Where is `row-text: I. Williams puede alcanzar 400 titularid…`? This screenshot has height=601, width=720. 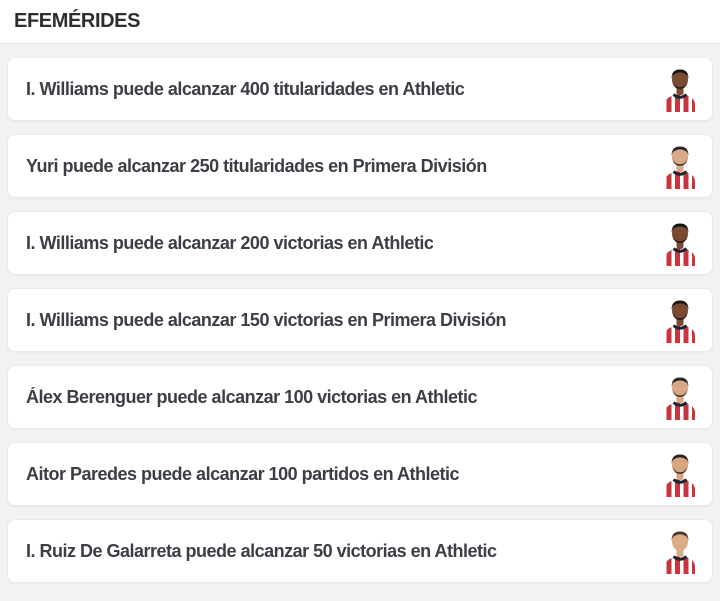 row-text: I. Williams puede alcanzar 400 titularid… is located at coordinates (245, 88).